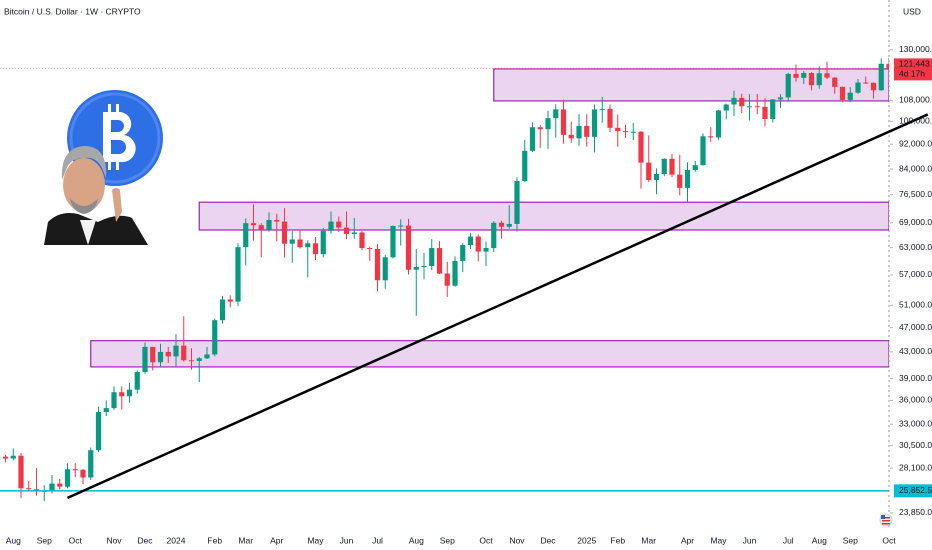 The height and width of the screenshot is (550, 932). What do you see at coordinates (176, 540) in the screenshot?
I see `x-tick-label: 2024` at bounding box center [176, 540].